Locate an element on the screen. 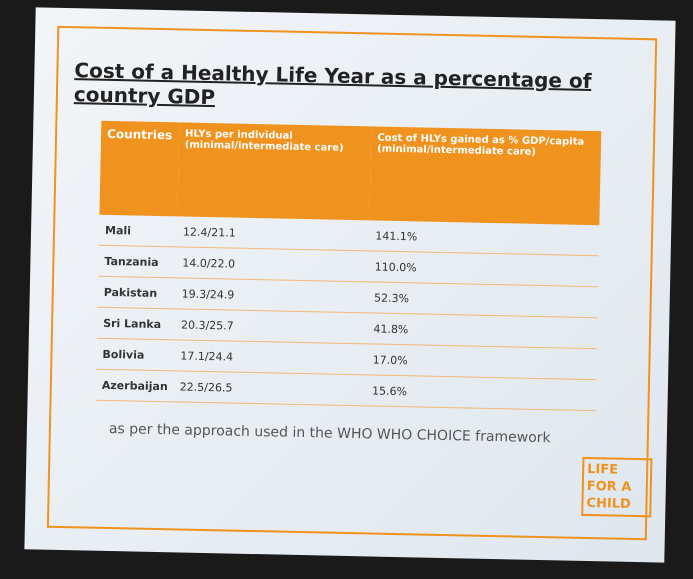 The width and height of the screenshot is (693, 579). table-cell: 22.5/26.5 is located at coordinates (270, 388).